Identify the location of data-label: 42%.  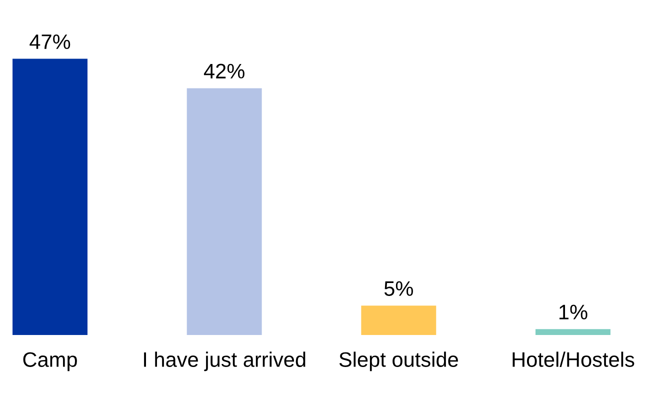
(224, 71).